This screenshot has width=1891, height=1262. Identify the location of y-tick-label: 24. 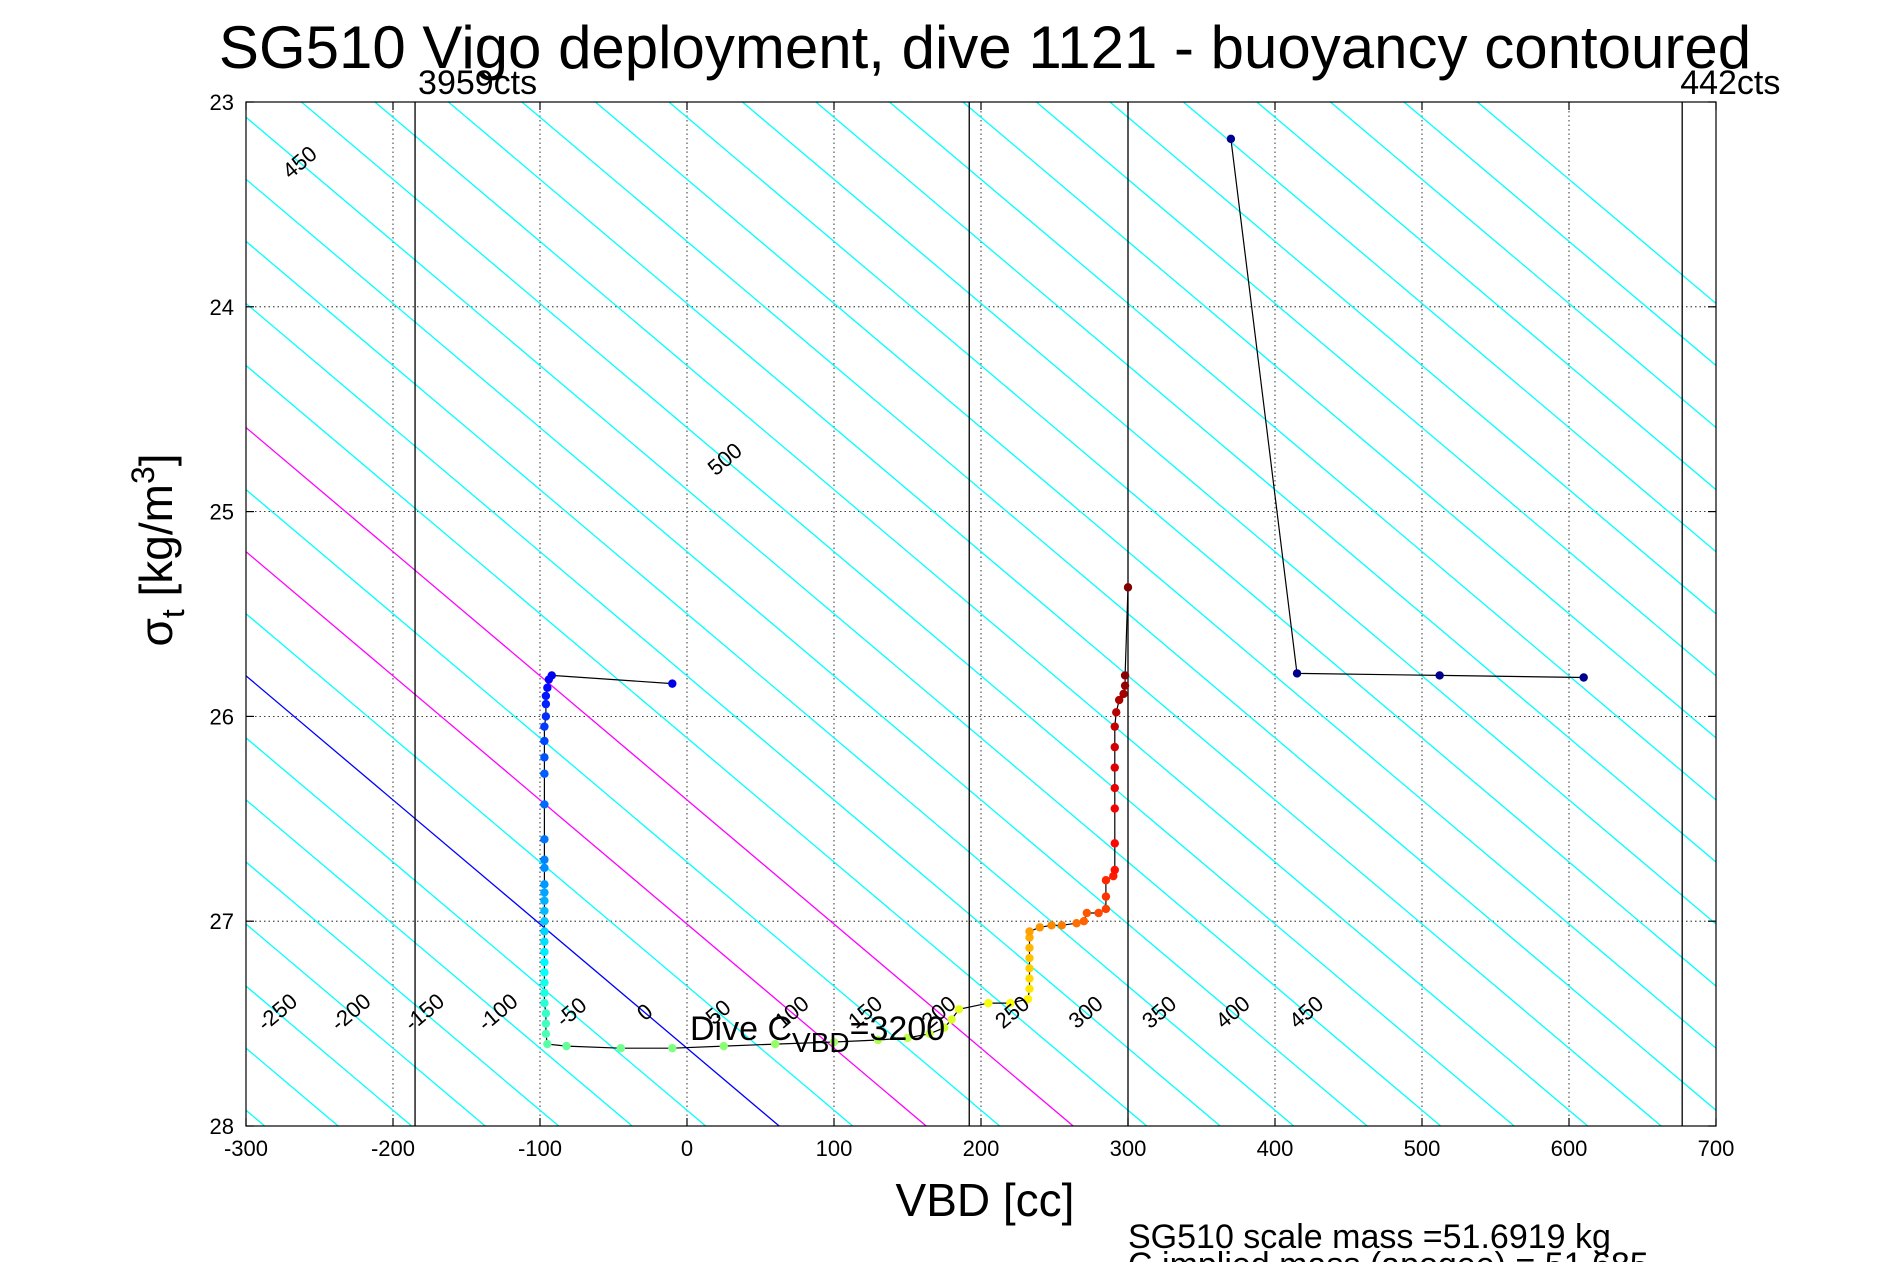
(222, 307).